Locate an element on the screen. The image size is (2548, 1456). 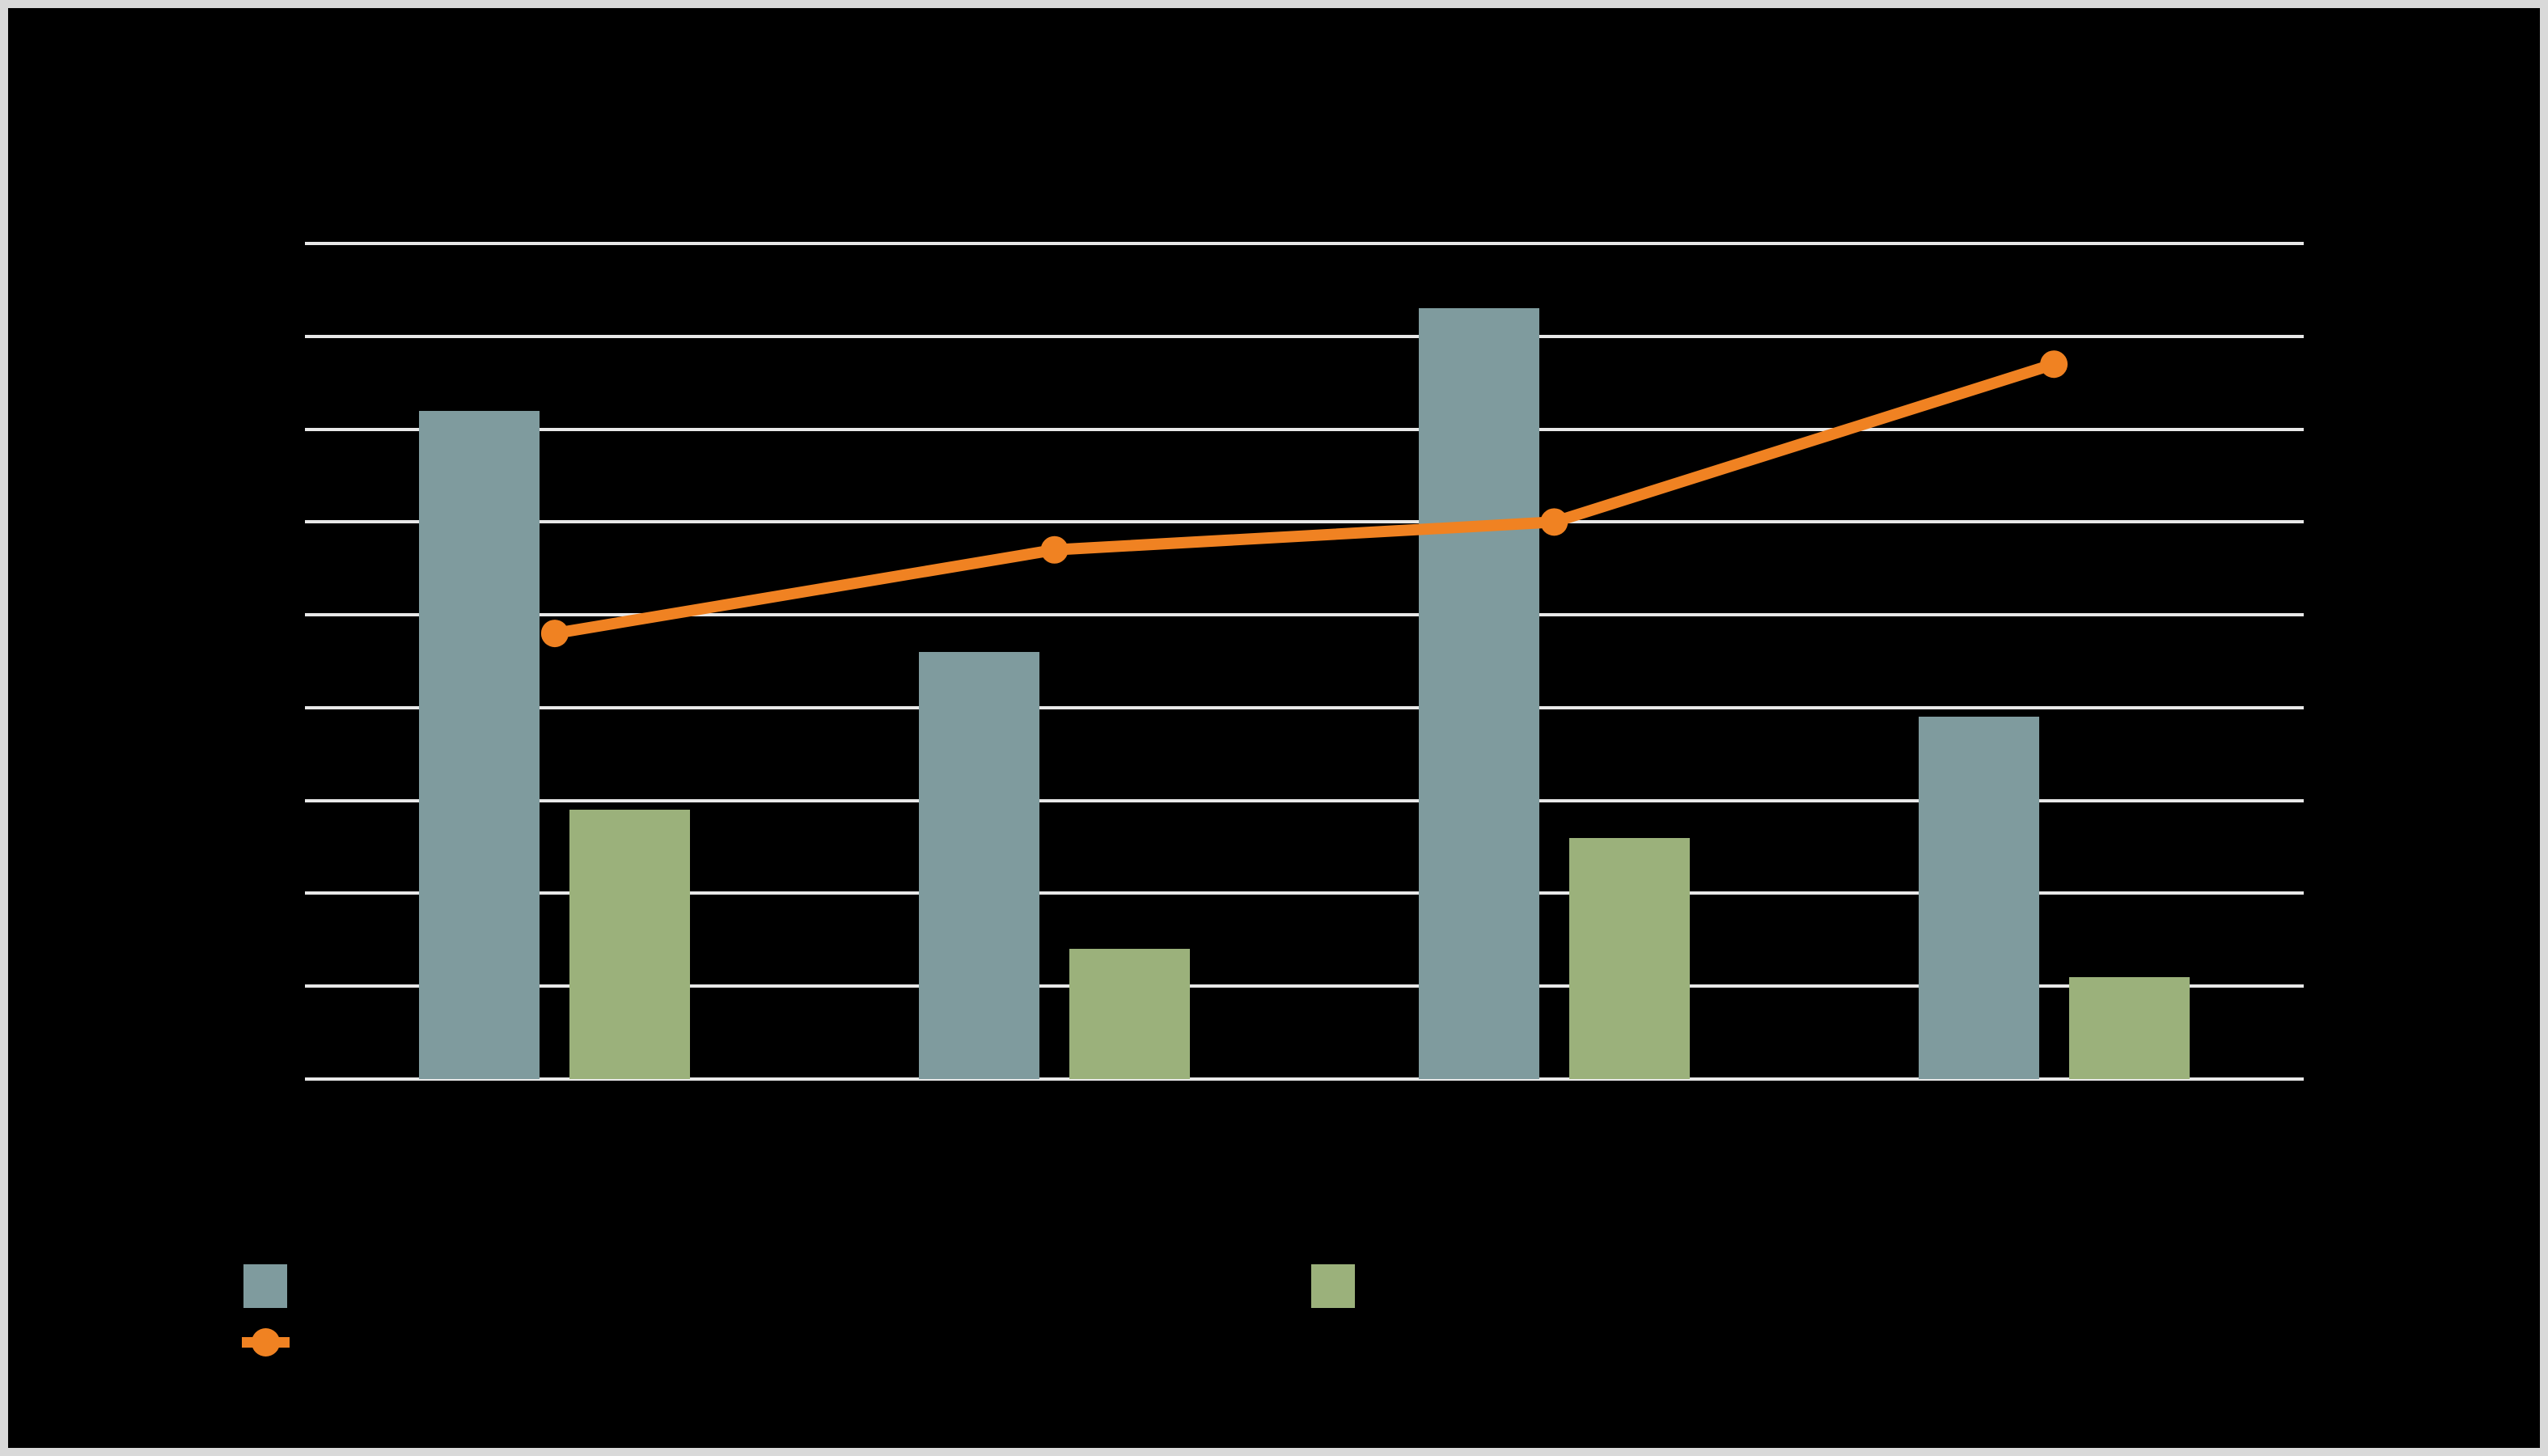
legend-line-marker-icon is located at coordinates (266, 1342).